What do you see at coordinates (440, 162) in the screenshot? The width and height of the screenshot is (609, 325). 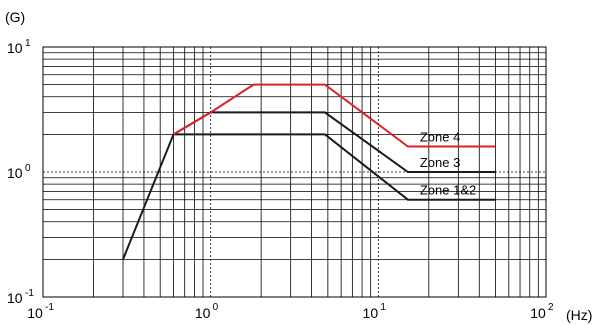 I see `series-label: Zone 3` at bounding box center [440, 162].